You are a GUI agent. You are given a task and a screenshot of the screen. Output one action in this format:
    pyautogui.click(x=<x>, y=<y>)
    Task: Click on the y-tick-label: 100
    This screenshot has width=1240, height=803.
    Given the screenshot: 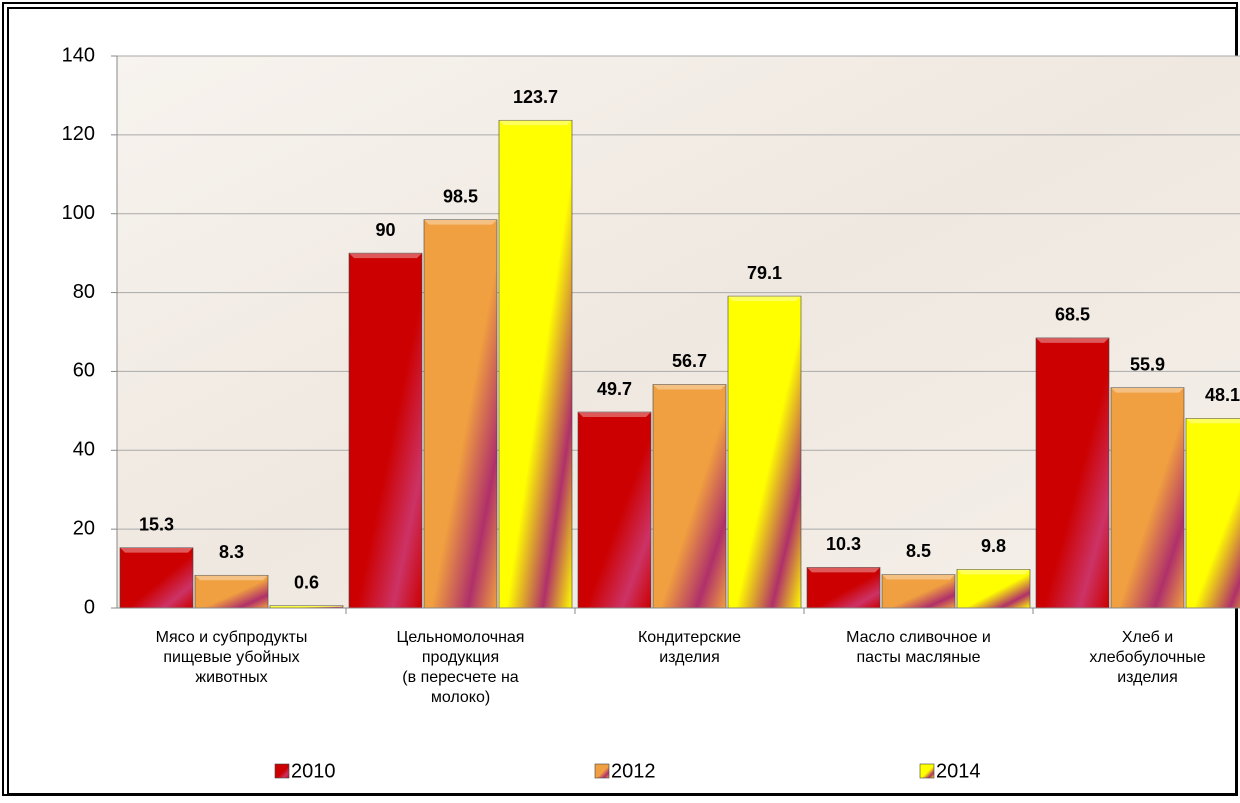 What is the action you would take?
    pyautogui.click(x=78, y=213)
    